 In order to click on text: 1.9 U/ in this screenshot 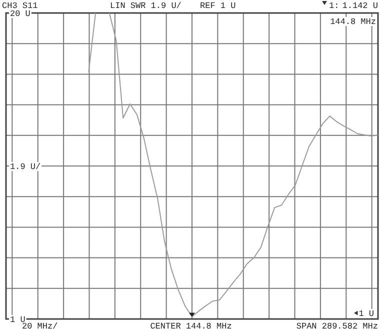, I will do `click(25, 167)`.